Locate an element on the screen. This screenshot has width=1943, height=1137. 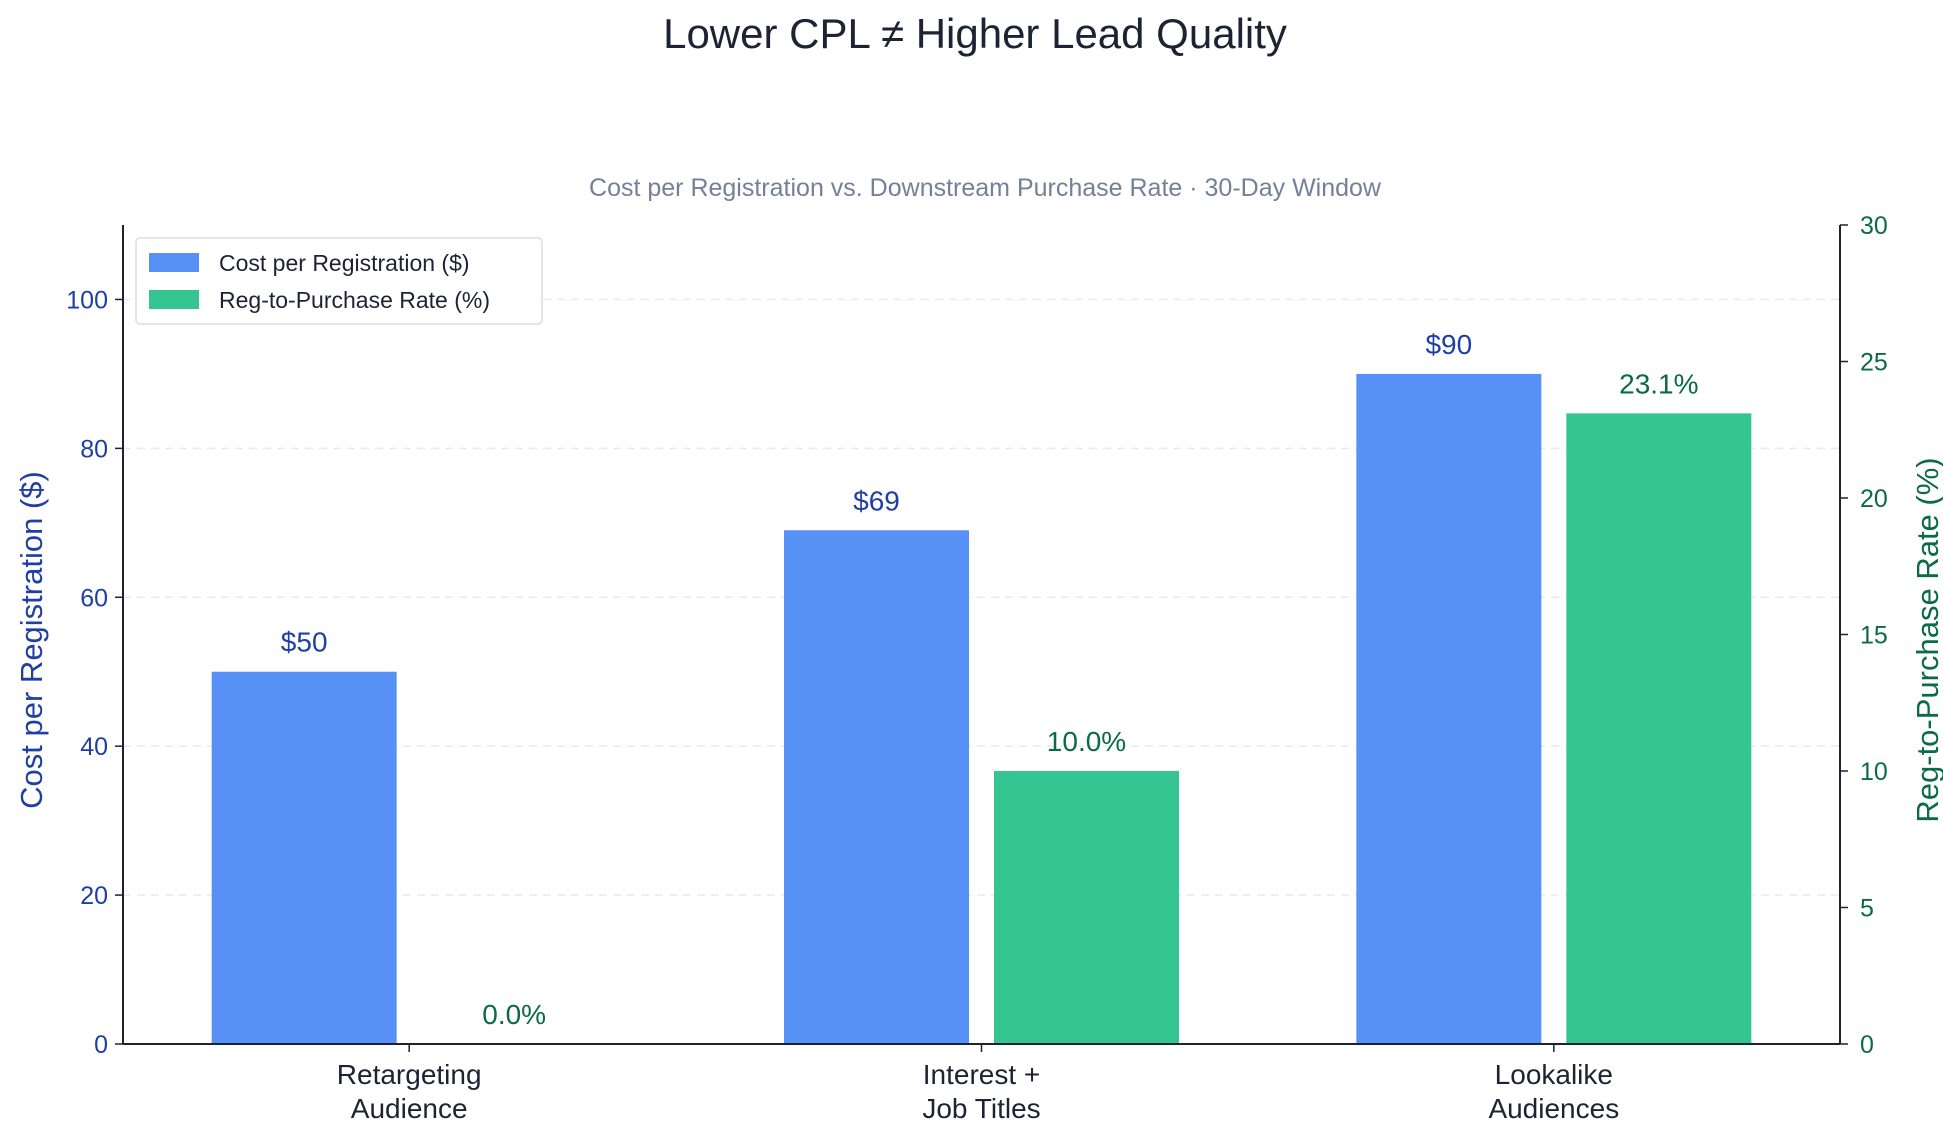
right-tick-label: 20 is located at coordinates (1874, 499).